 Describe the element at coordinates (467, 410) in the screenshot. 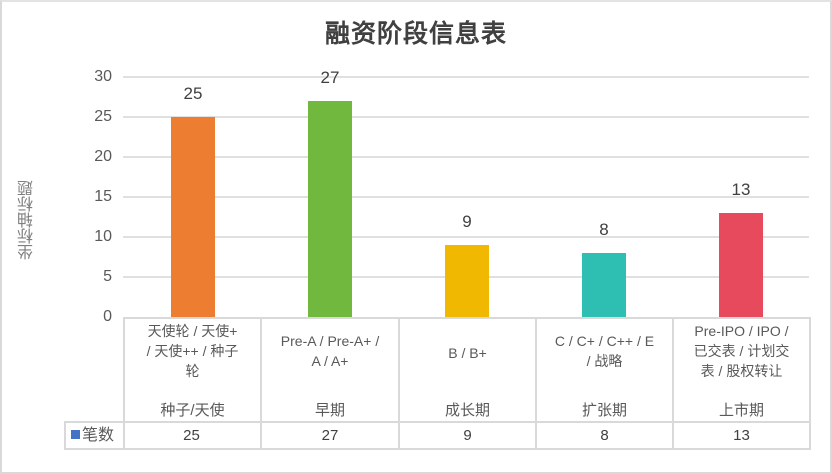

I see `category-group: 成长期` at that location.